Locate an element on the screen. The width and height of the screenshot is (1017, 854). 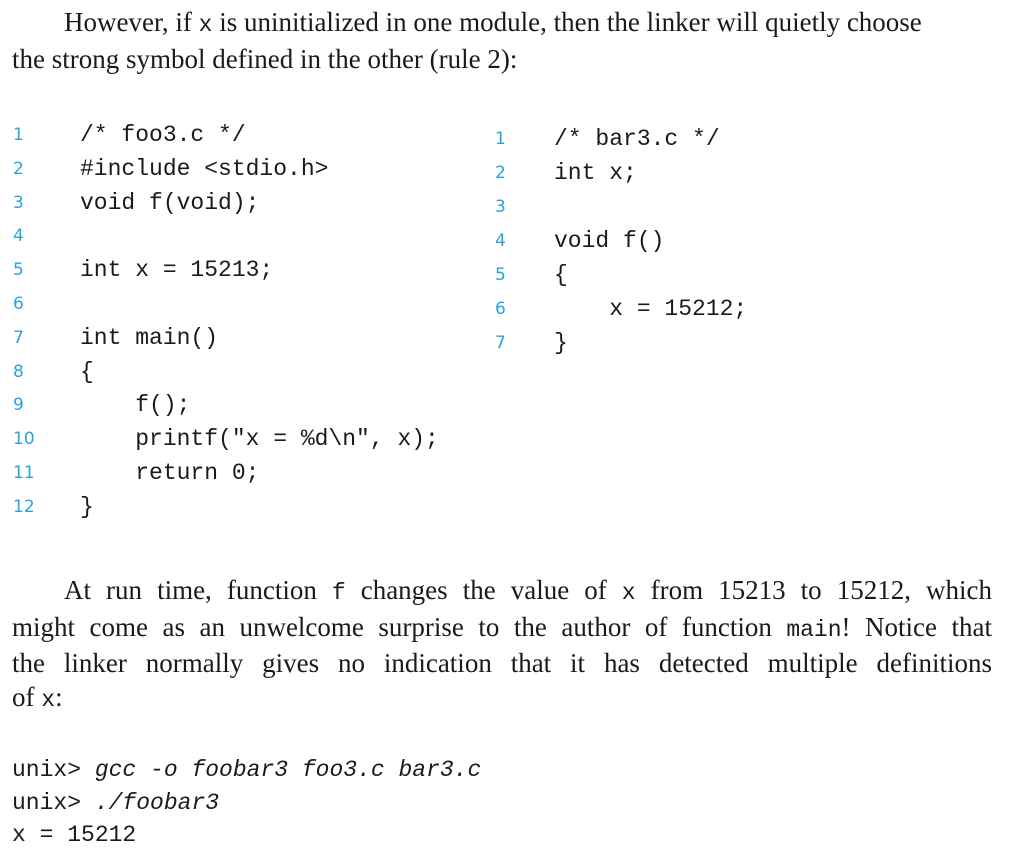
foo3-code-line: printf("x = %d\n", x); is located at coordinates (259, 439).